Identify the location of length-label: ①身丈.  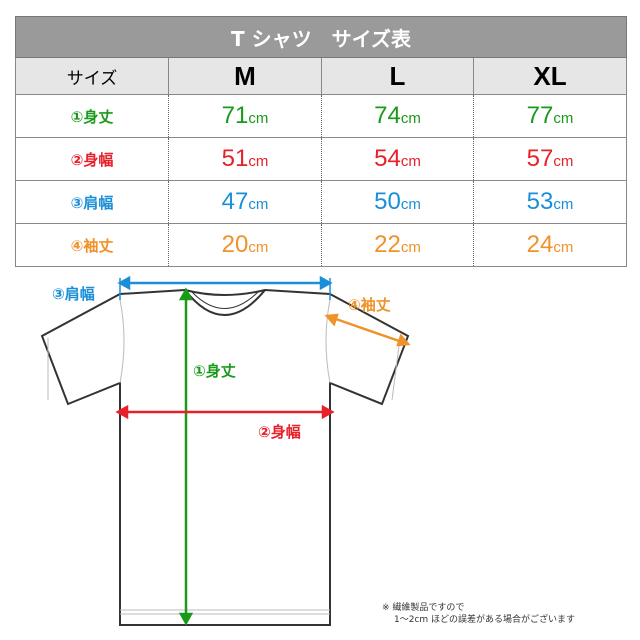
(214, 371).